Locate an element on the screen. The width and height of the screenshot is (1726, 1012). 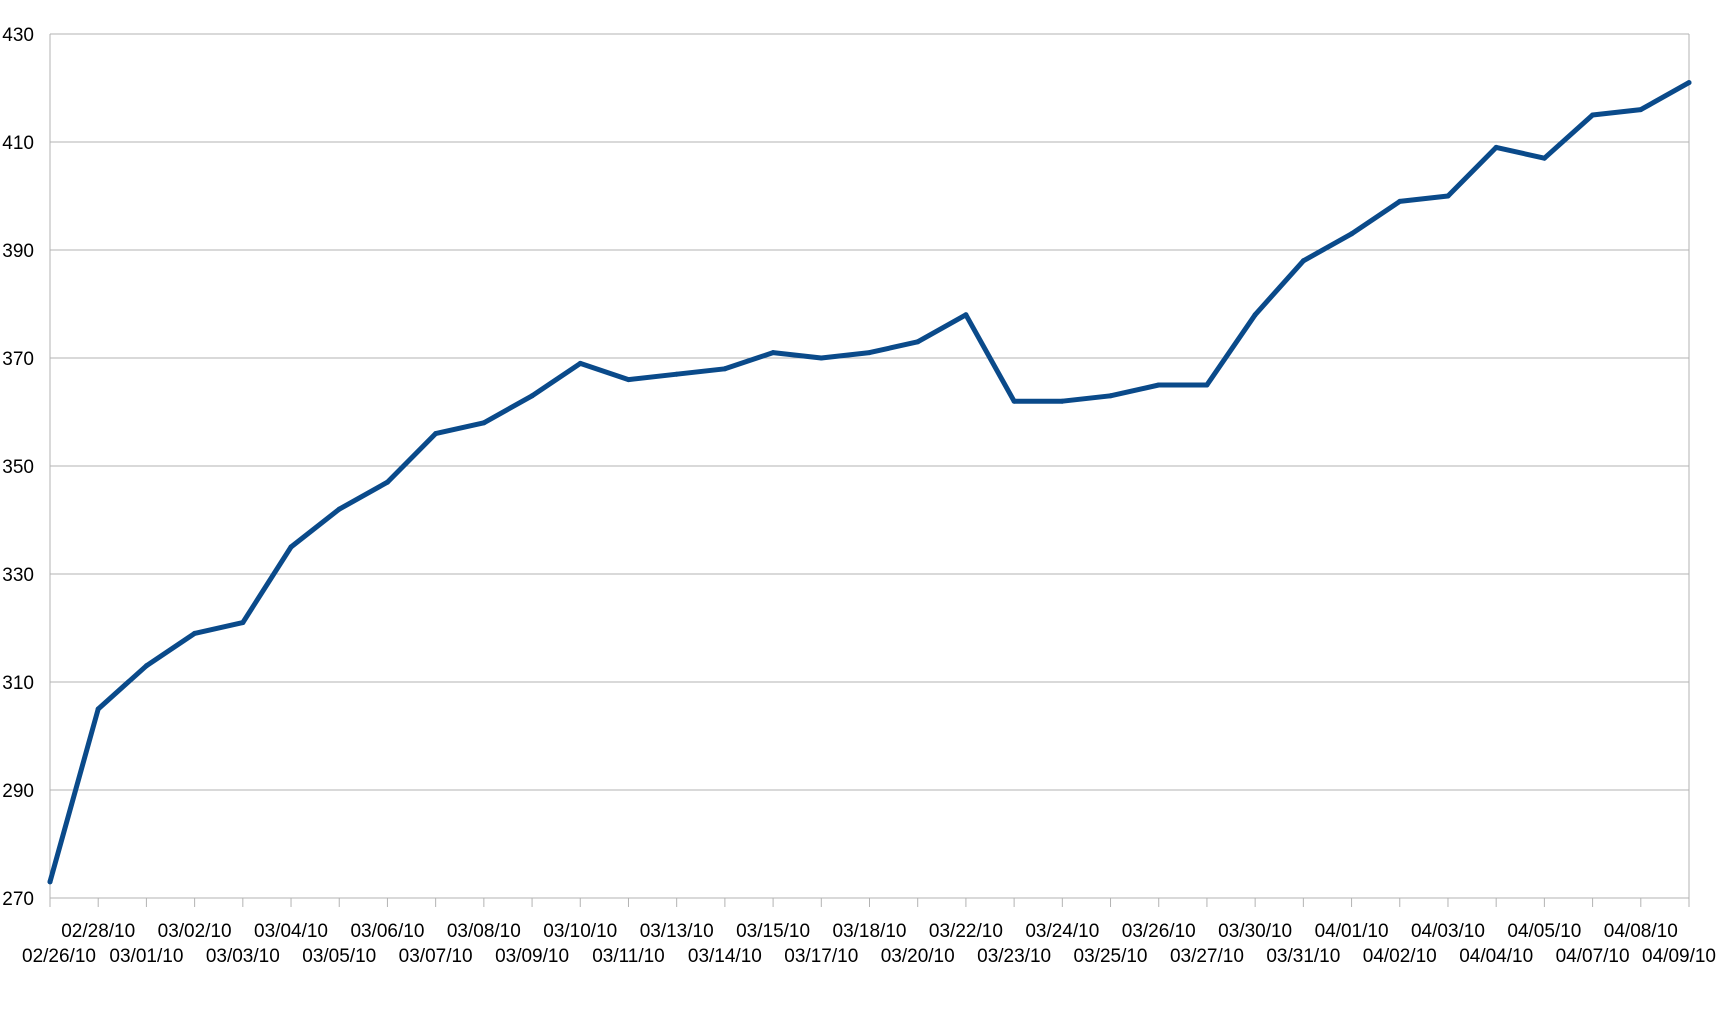
x-tick-label: 04/03/10 is located at coordinates (1448, 931).